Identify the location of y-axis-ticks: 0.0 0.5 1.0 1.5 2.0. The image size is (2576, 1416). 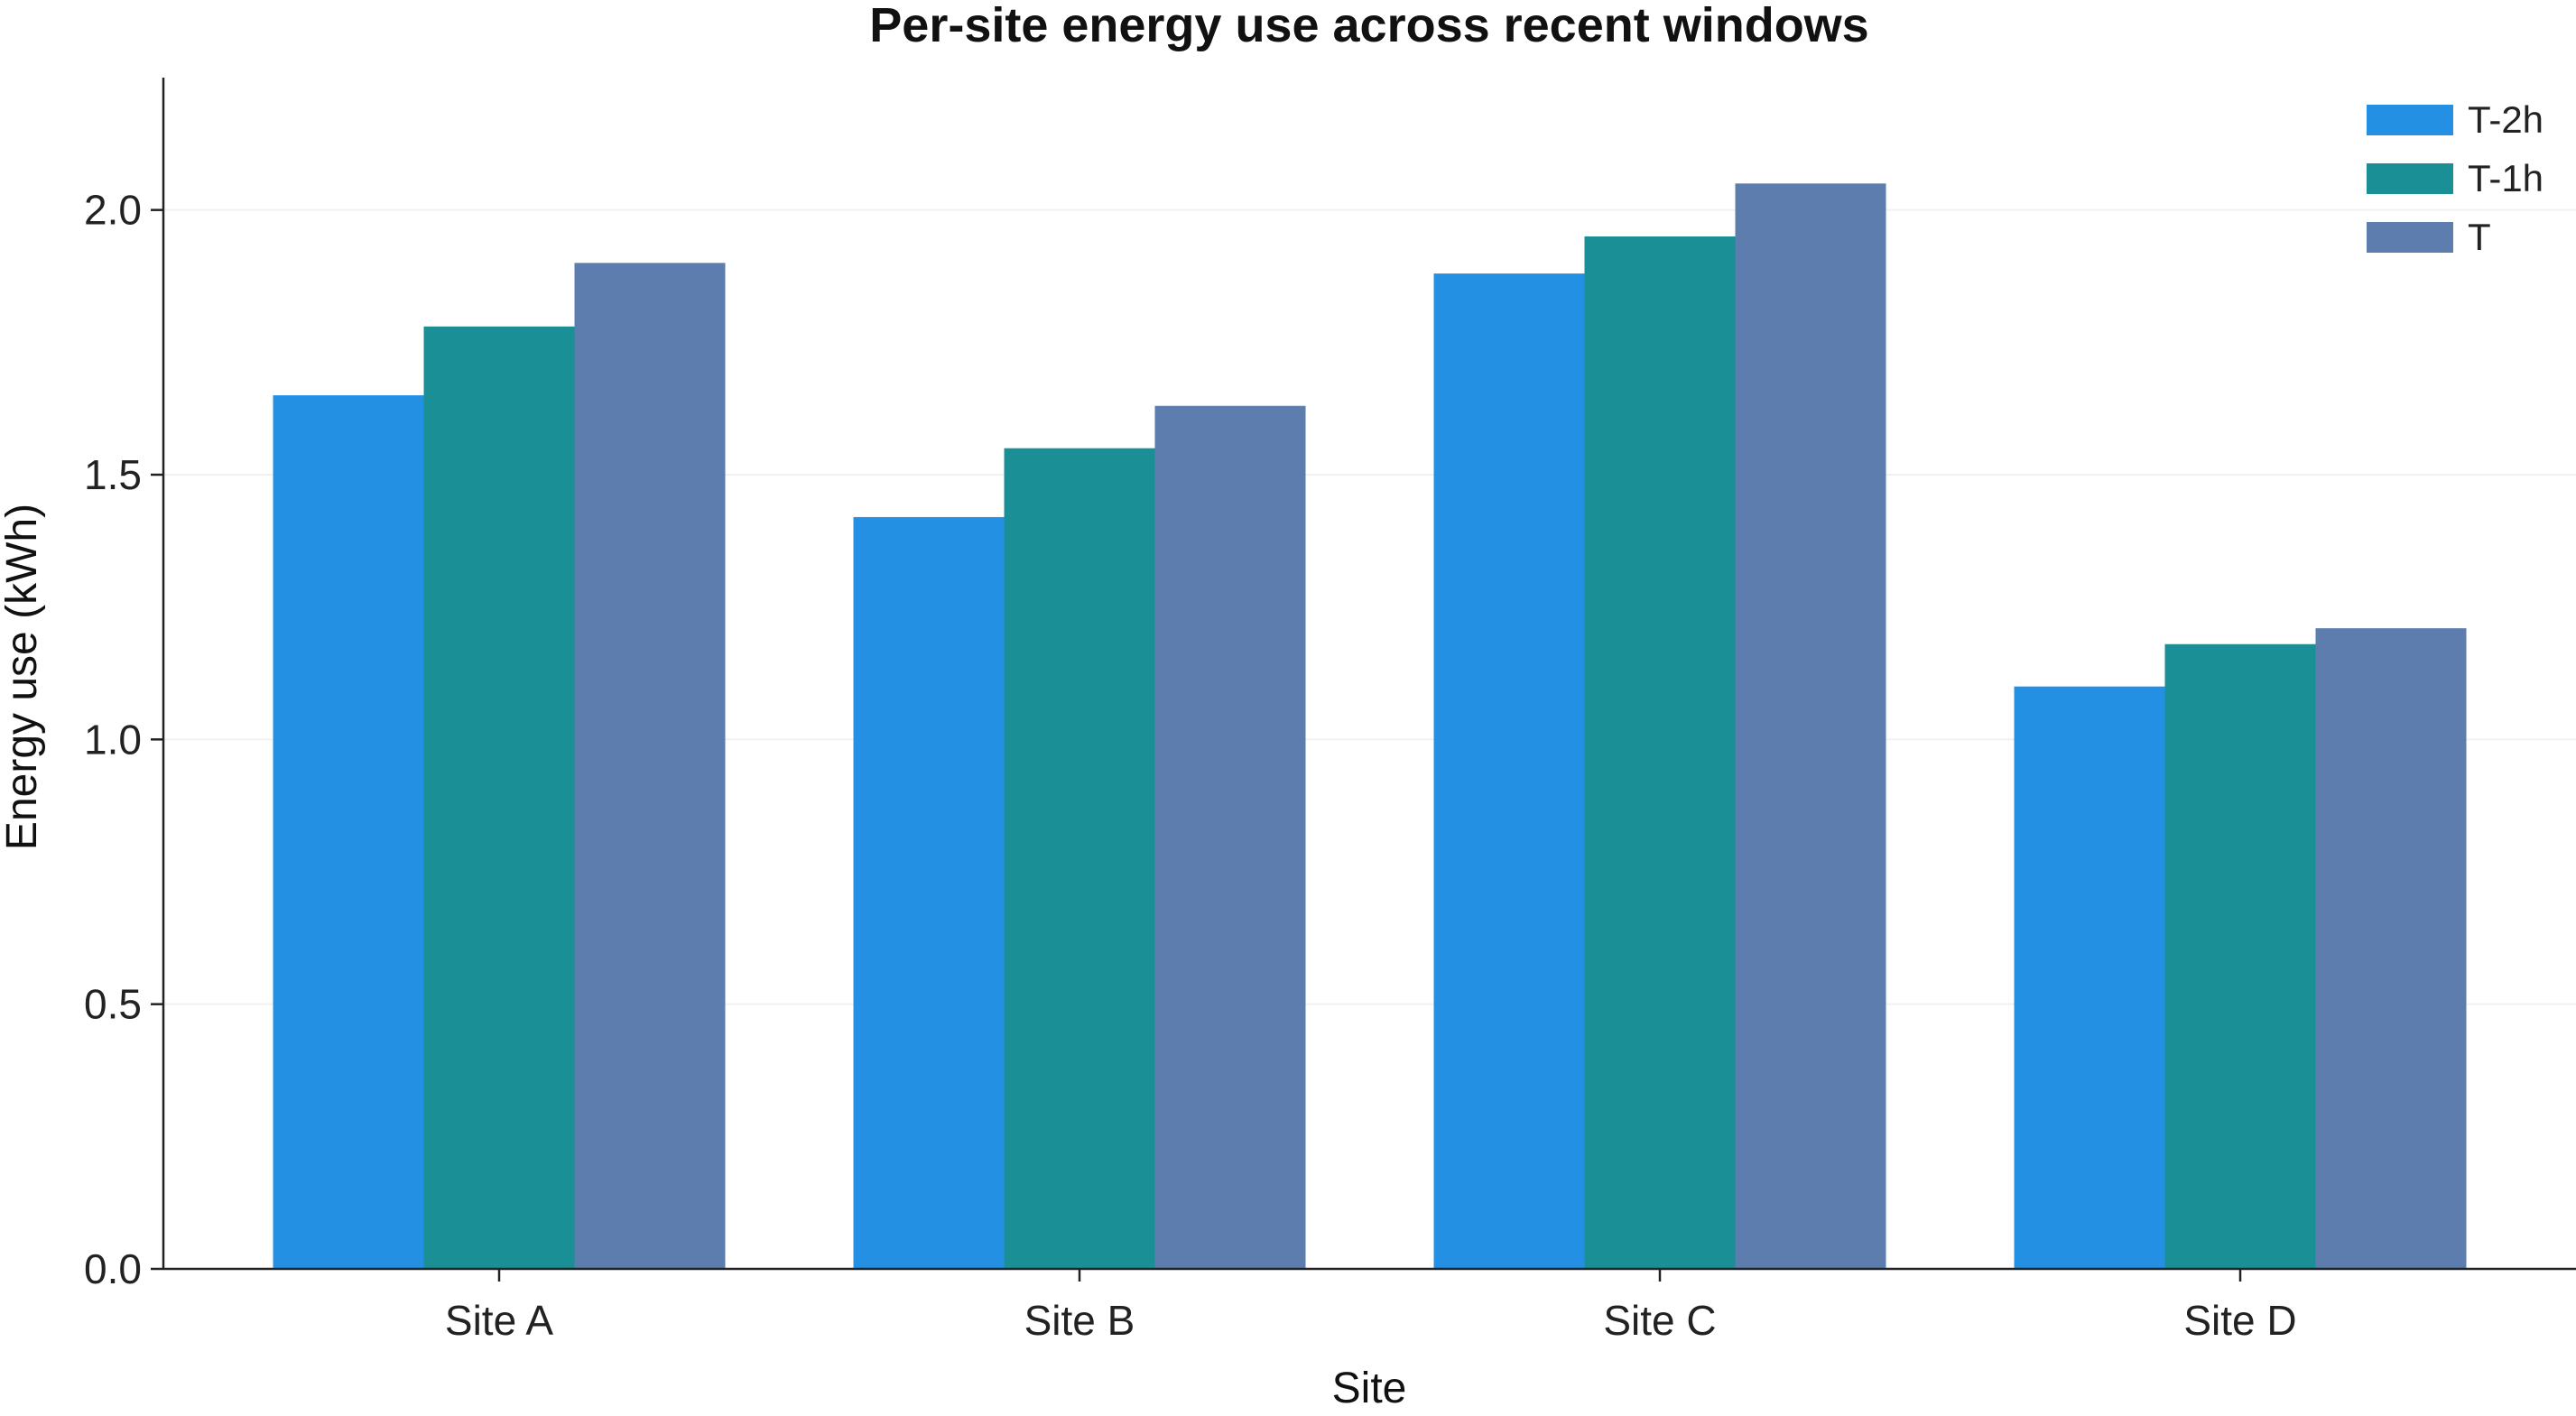
(124, 739).